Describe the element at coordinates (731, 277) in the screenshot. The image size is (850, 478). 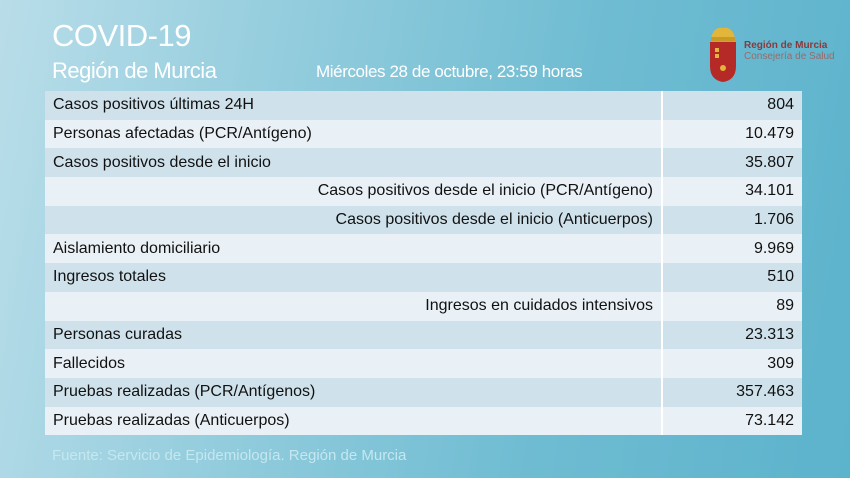
I see `row-value: 510` at that location.